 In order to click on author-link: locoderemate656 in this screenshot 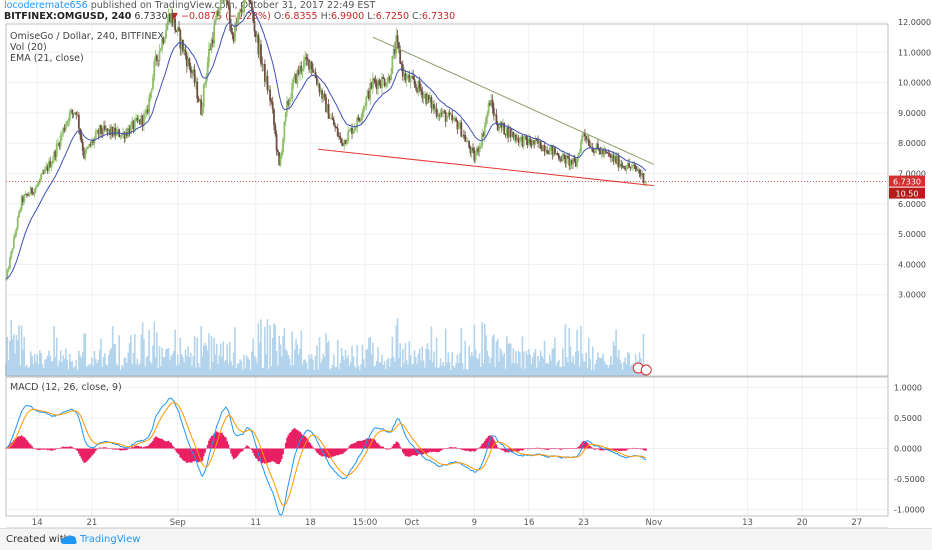, I will do `click(46, 5)`.